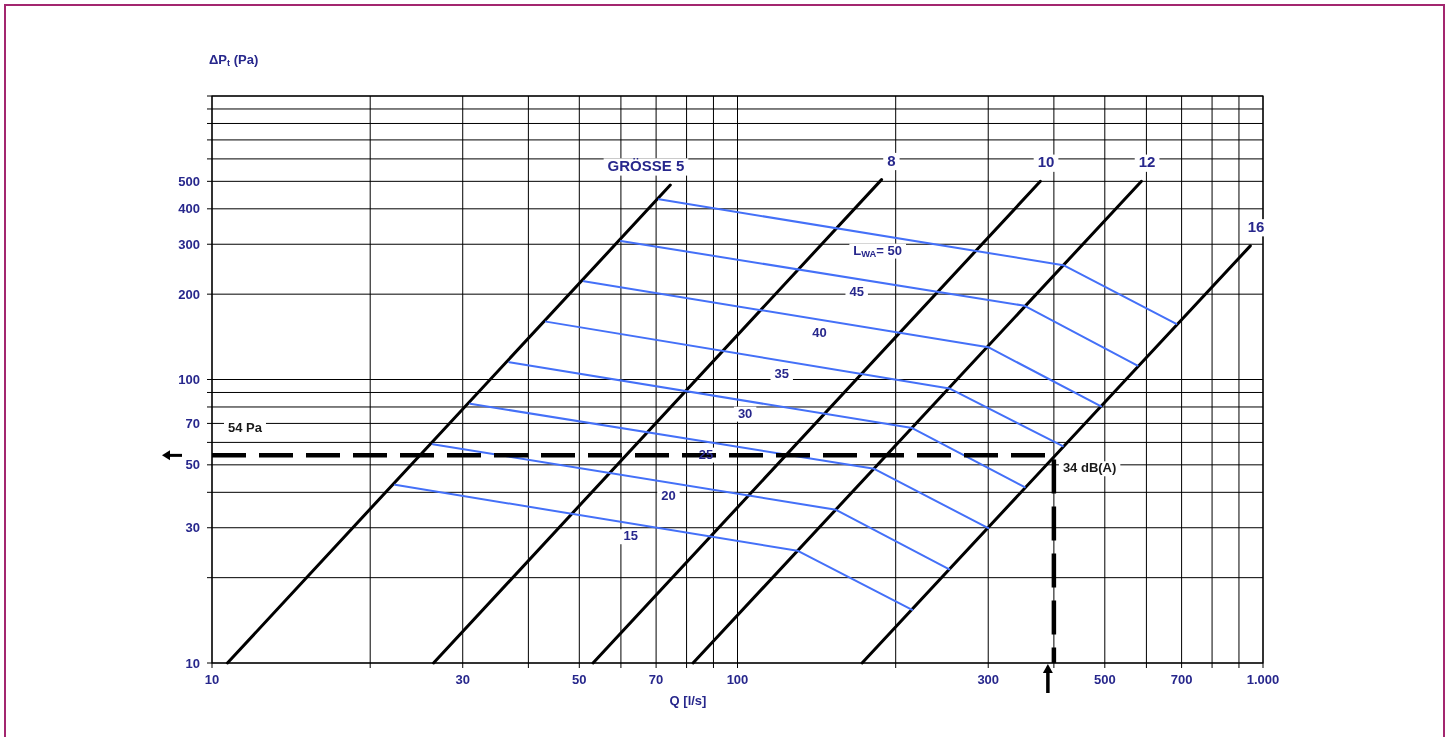 This screenshot has height=737, width=1450. Describe the element at coordinates (192, 465) in the screenshot. I see `y-tick-label: 50` at that location.